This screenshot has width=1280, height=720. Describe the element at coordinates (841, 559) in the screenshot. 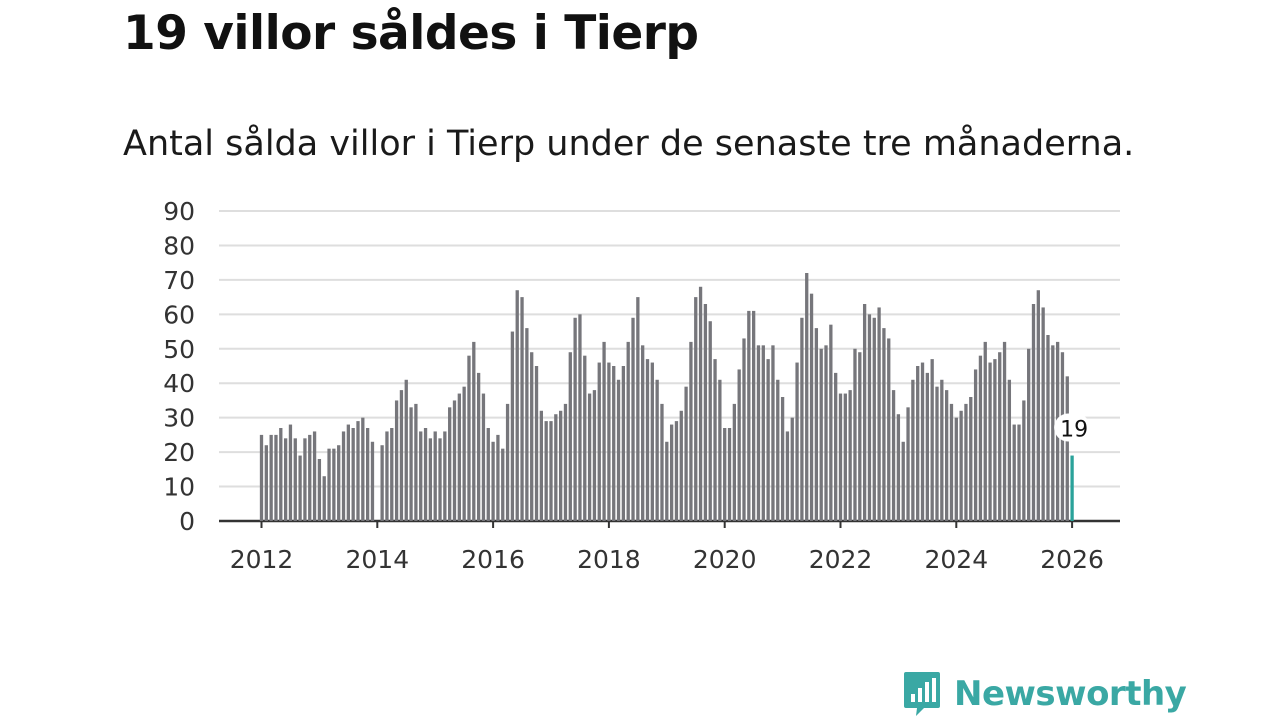

I see `x-tick-label: 2022` at that location.